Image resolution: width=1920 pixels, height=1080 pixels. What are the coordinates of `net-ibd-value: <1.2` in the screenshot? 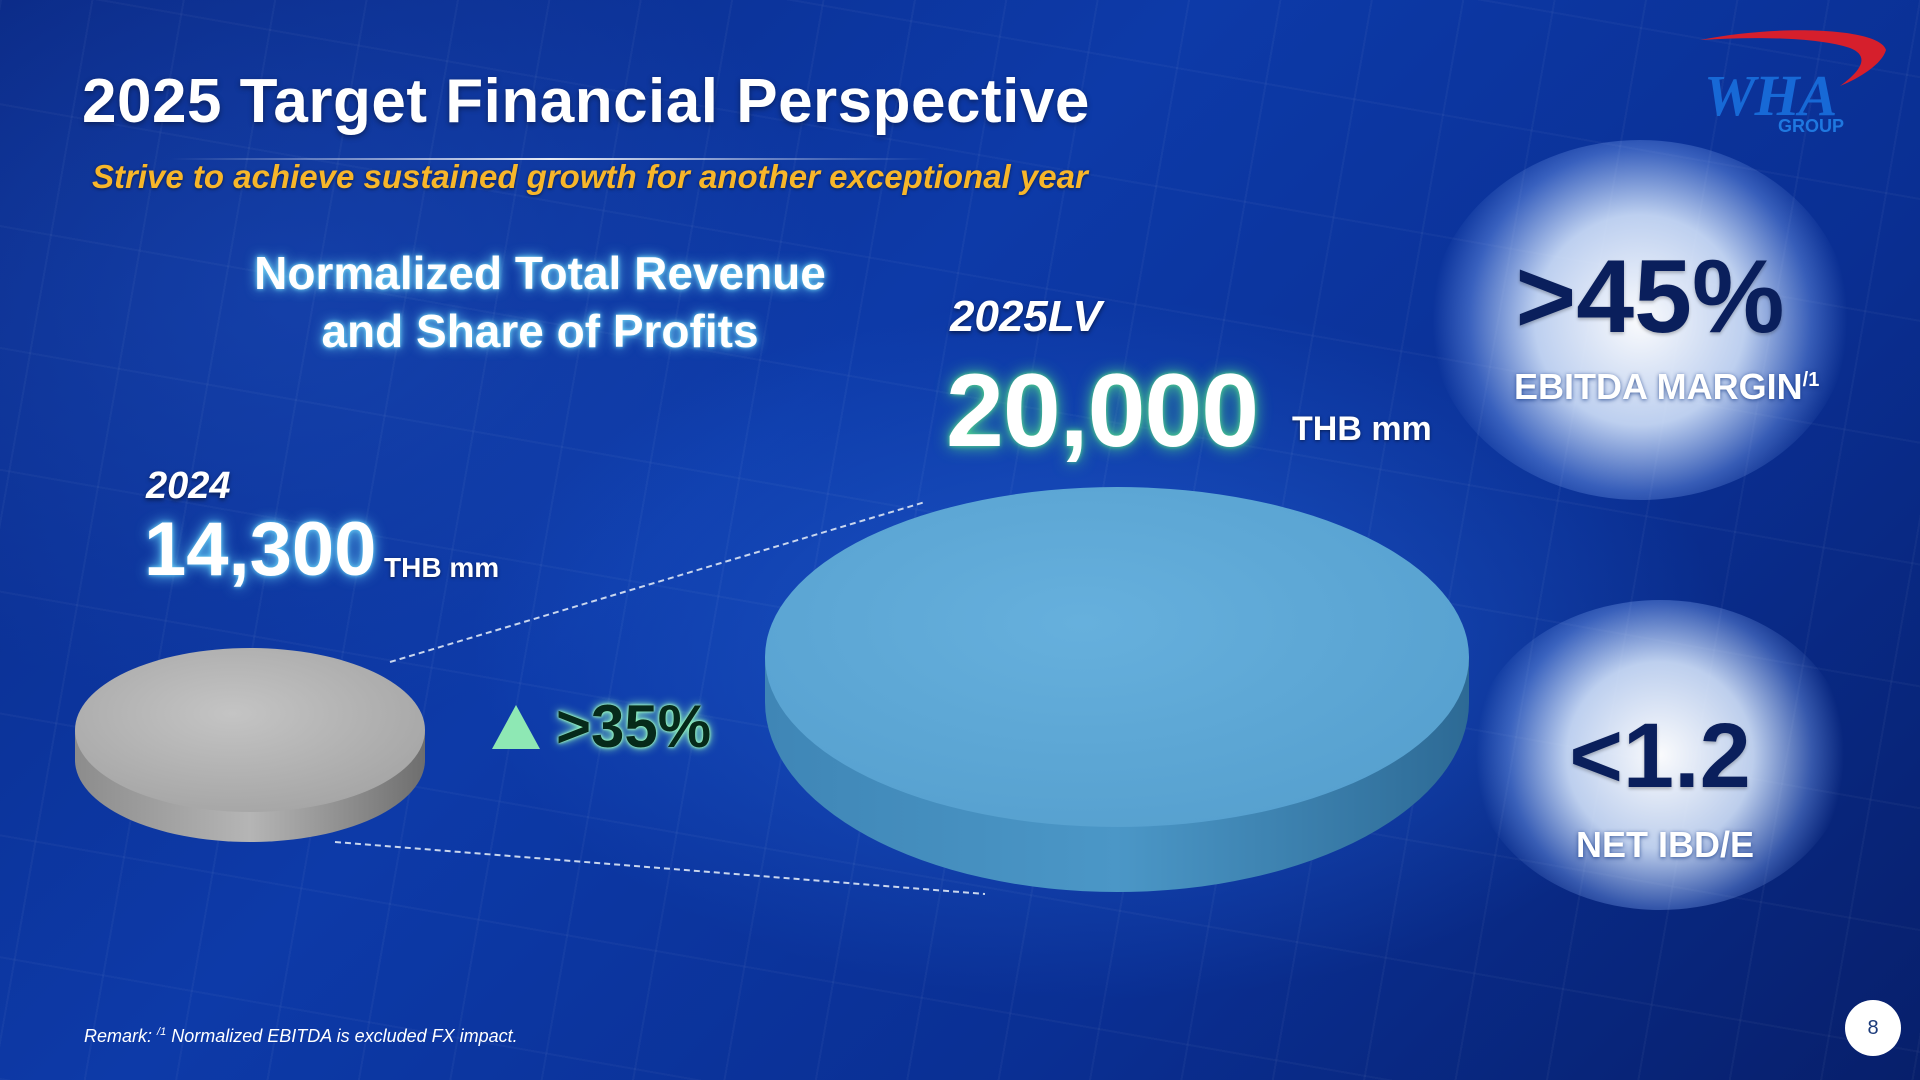 It's located at (1660, 756).